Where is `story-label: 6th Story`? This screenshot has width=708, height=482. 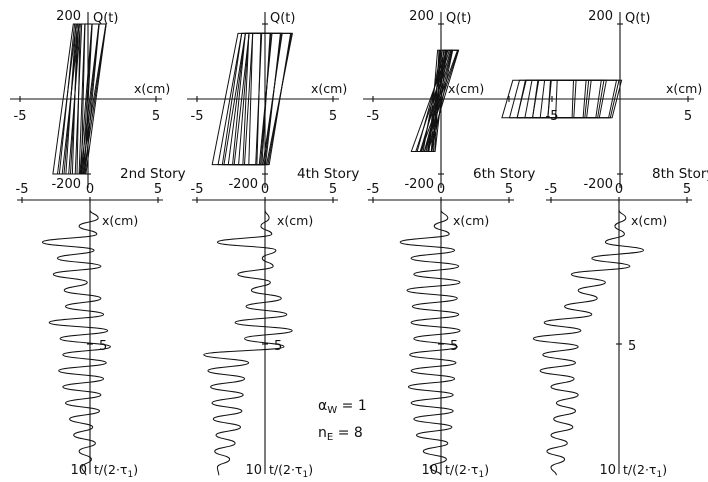
story-label: 6th Story is located at coordinates (504, 174).